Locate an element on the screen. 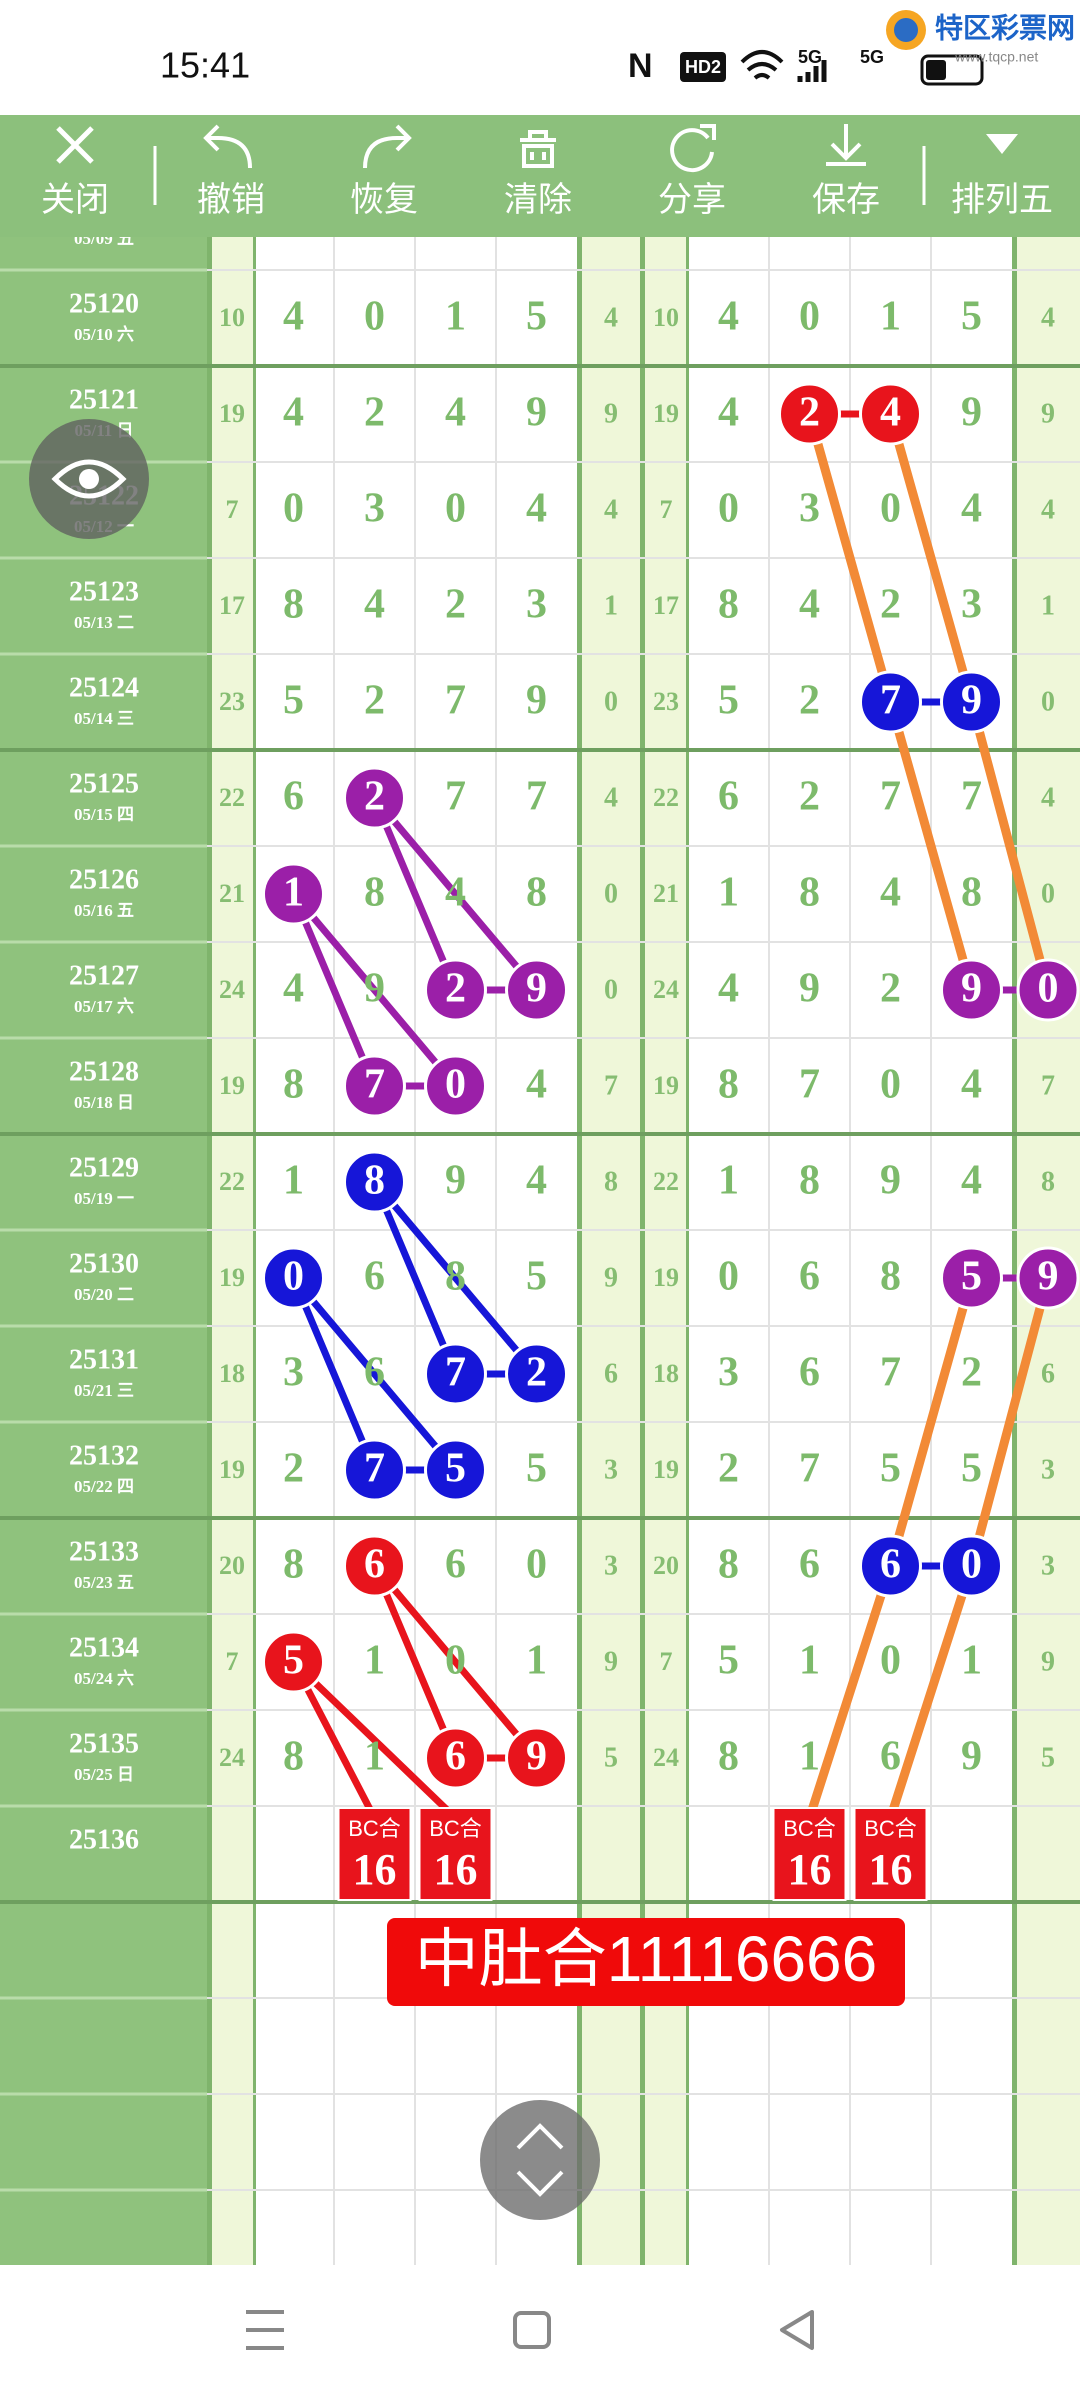  bc-label: BC合 is located at coordinates (455, 1828).